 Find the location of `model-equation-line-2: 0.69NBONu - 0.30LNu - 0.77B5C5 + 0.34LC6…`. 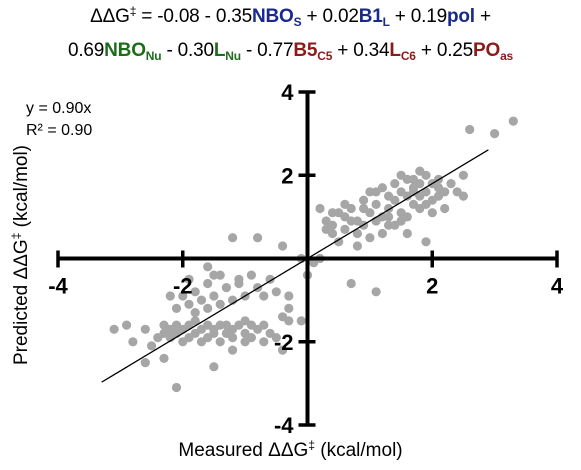

model-equation-line-2: 0.69NBONu - 0.30LNu - 0.77B5C5 + 0.34LC6… is located at coordinates (290, 51).